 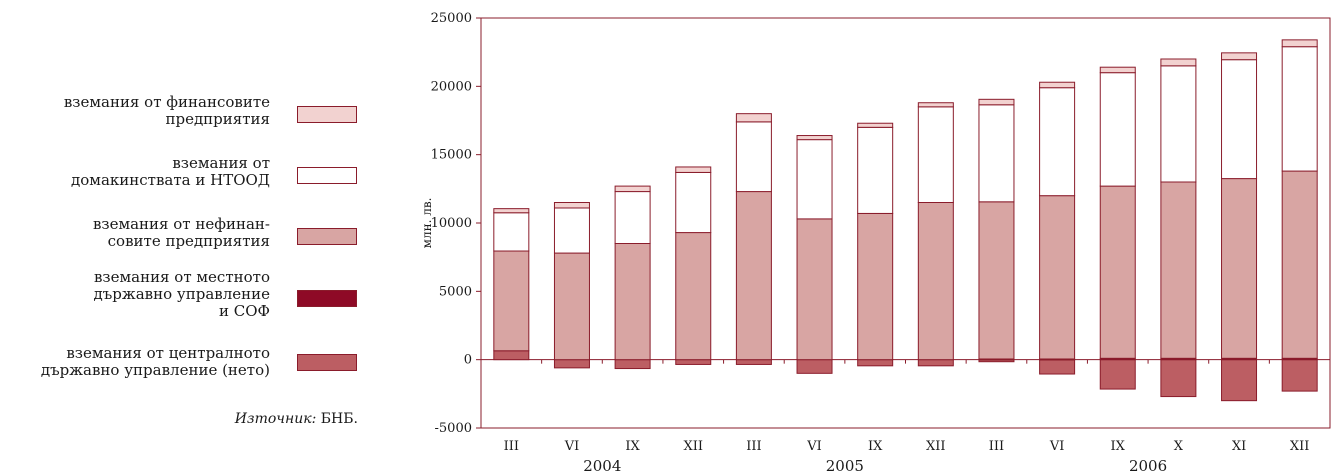 I want to click on legend-label-line: вземания от местното, so click(x=181, y=277).